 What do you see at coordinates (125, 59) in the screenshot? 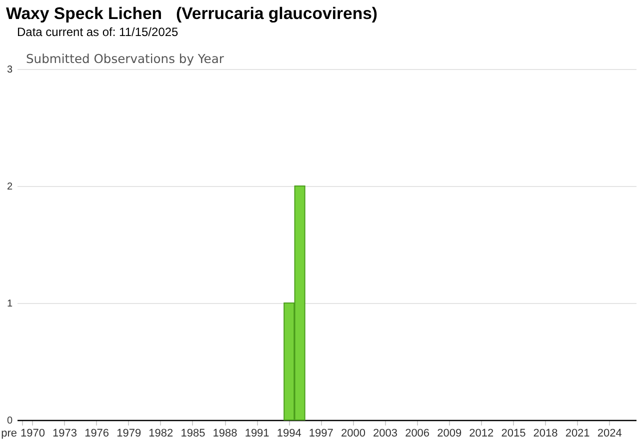
I see `text: Submitted Observations by Year` at bounding box center [125, 59].